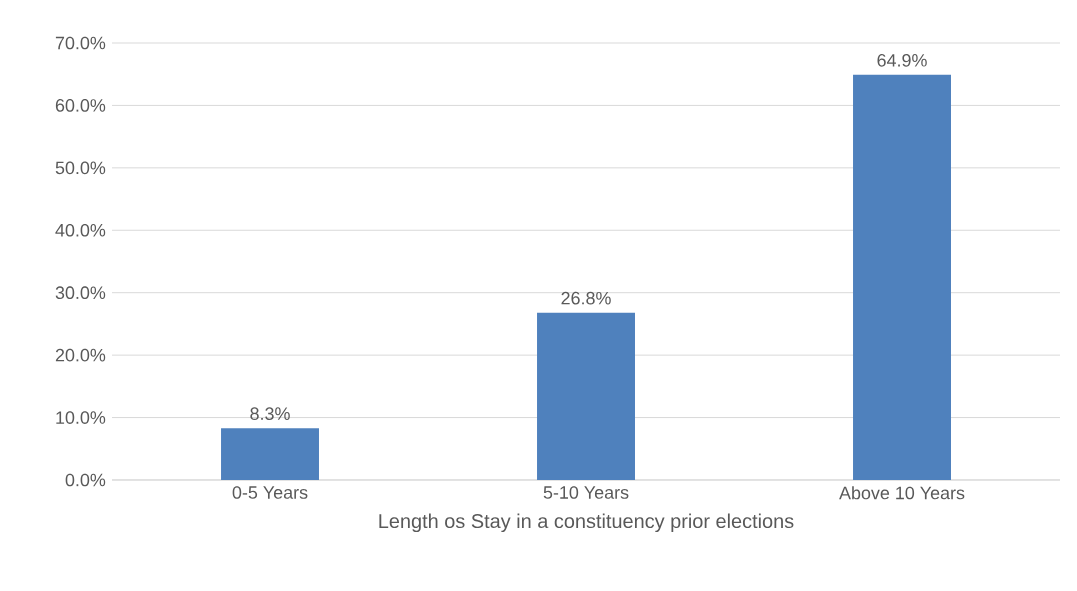 The width and height of the screenshot is (1077, 591). I want to click on y-tick-label: 10.0%, so click(81, 417).